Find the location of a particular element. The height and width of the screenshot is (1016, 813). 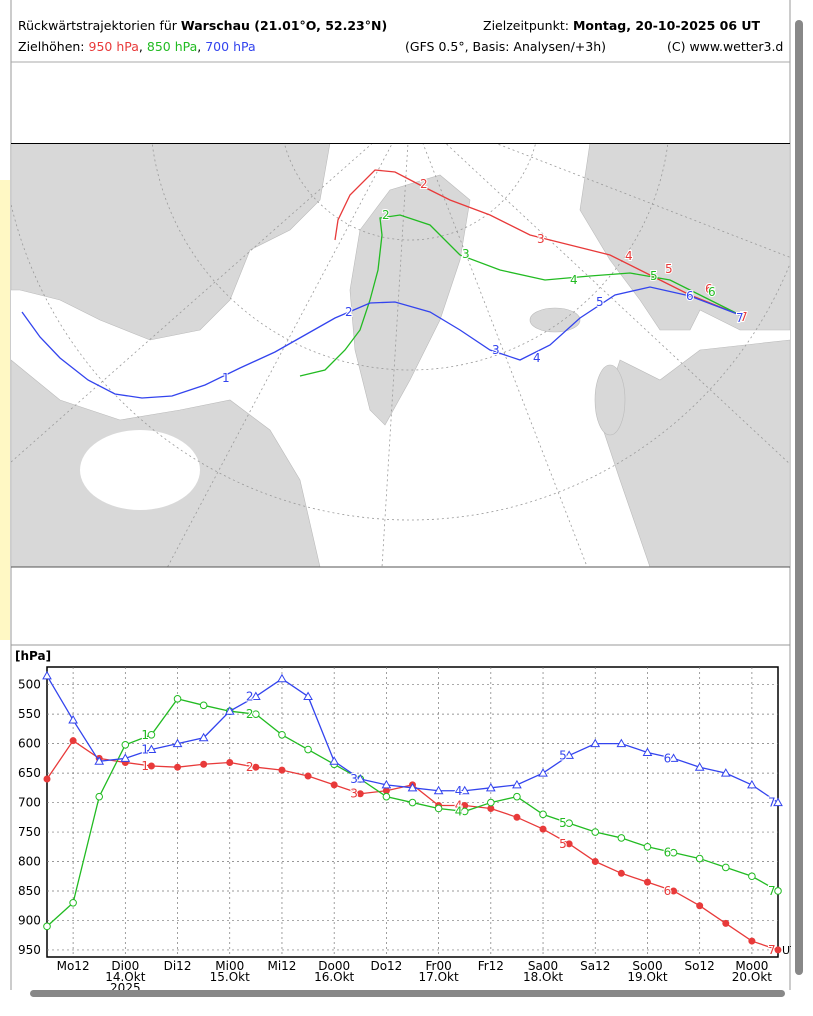

title-place: Warschau (21.01°O, 52.23°N) is located at coordinates (284, 25).